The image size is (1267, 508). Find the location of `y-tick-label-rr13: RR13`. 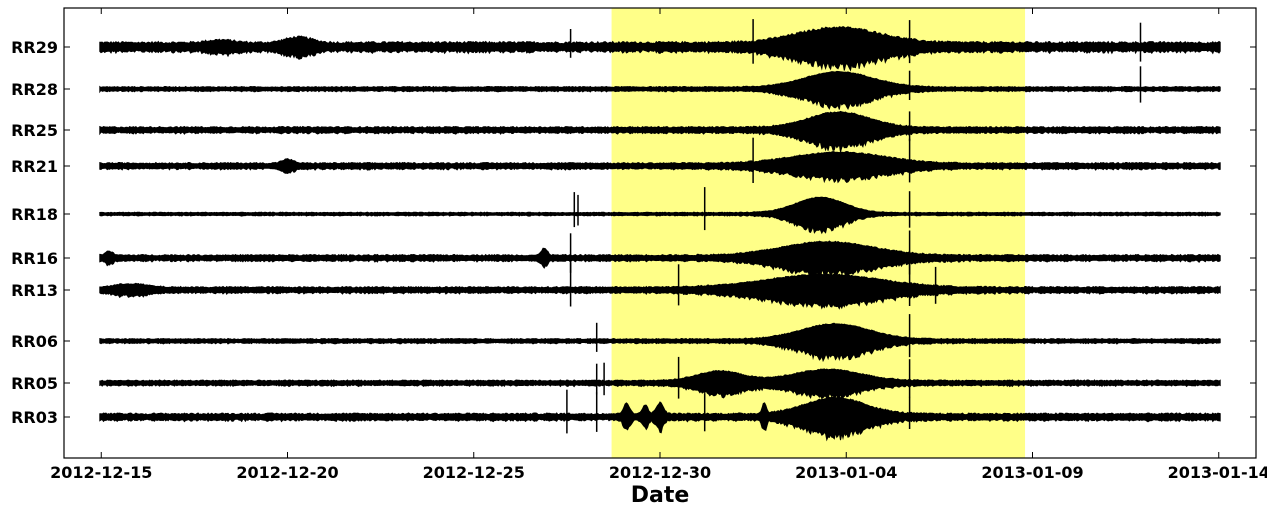

y-tick-label-rr13: RR13 is located at coordinates (34, 290).